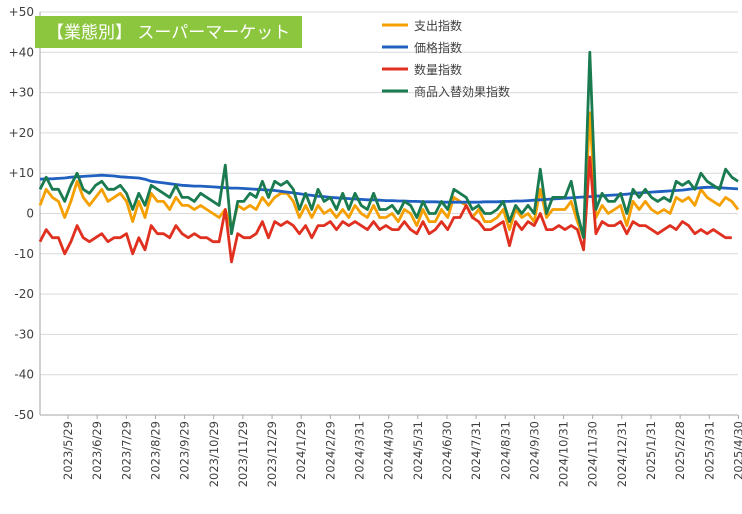  Describe the element at coordinates (709, 450) in the screenshot. I see `x-tick-label: 2025/3/31` at that location.